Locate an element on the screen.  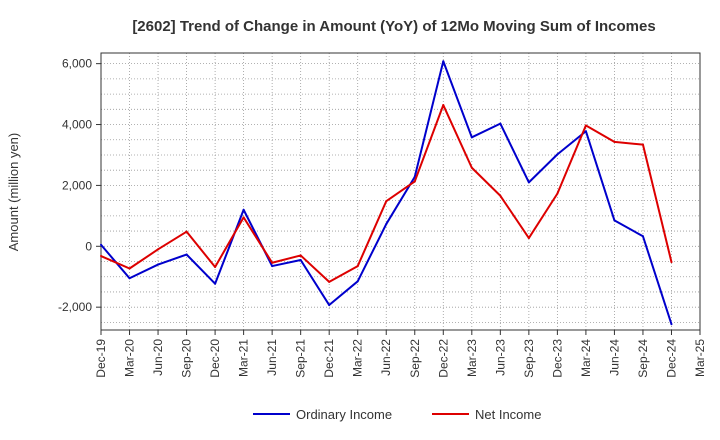
y-tick-label: 2,000 is located at coordinates (77, 185).